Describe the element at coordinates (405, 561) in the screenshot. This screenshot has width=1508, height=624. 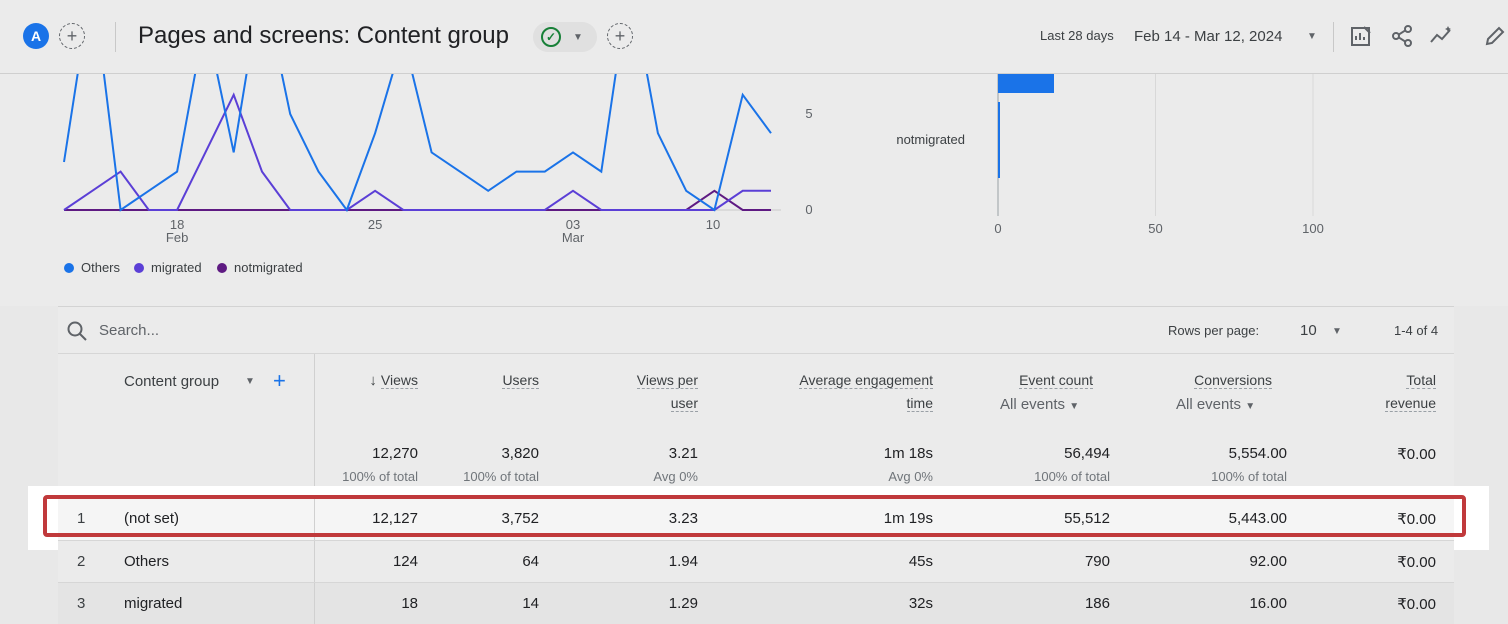
I see `cell-views: 124` at that location.